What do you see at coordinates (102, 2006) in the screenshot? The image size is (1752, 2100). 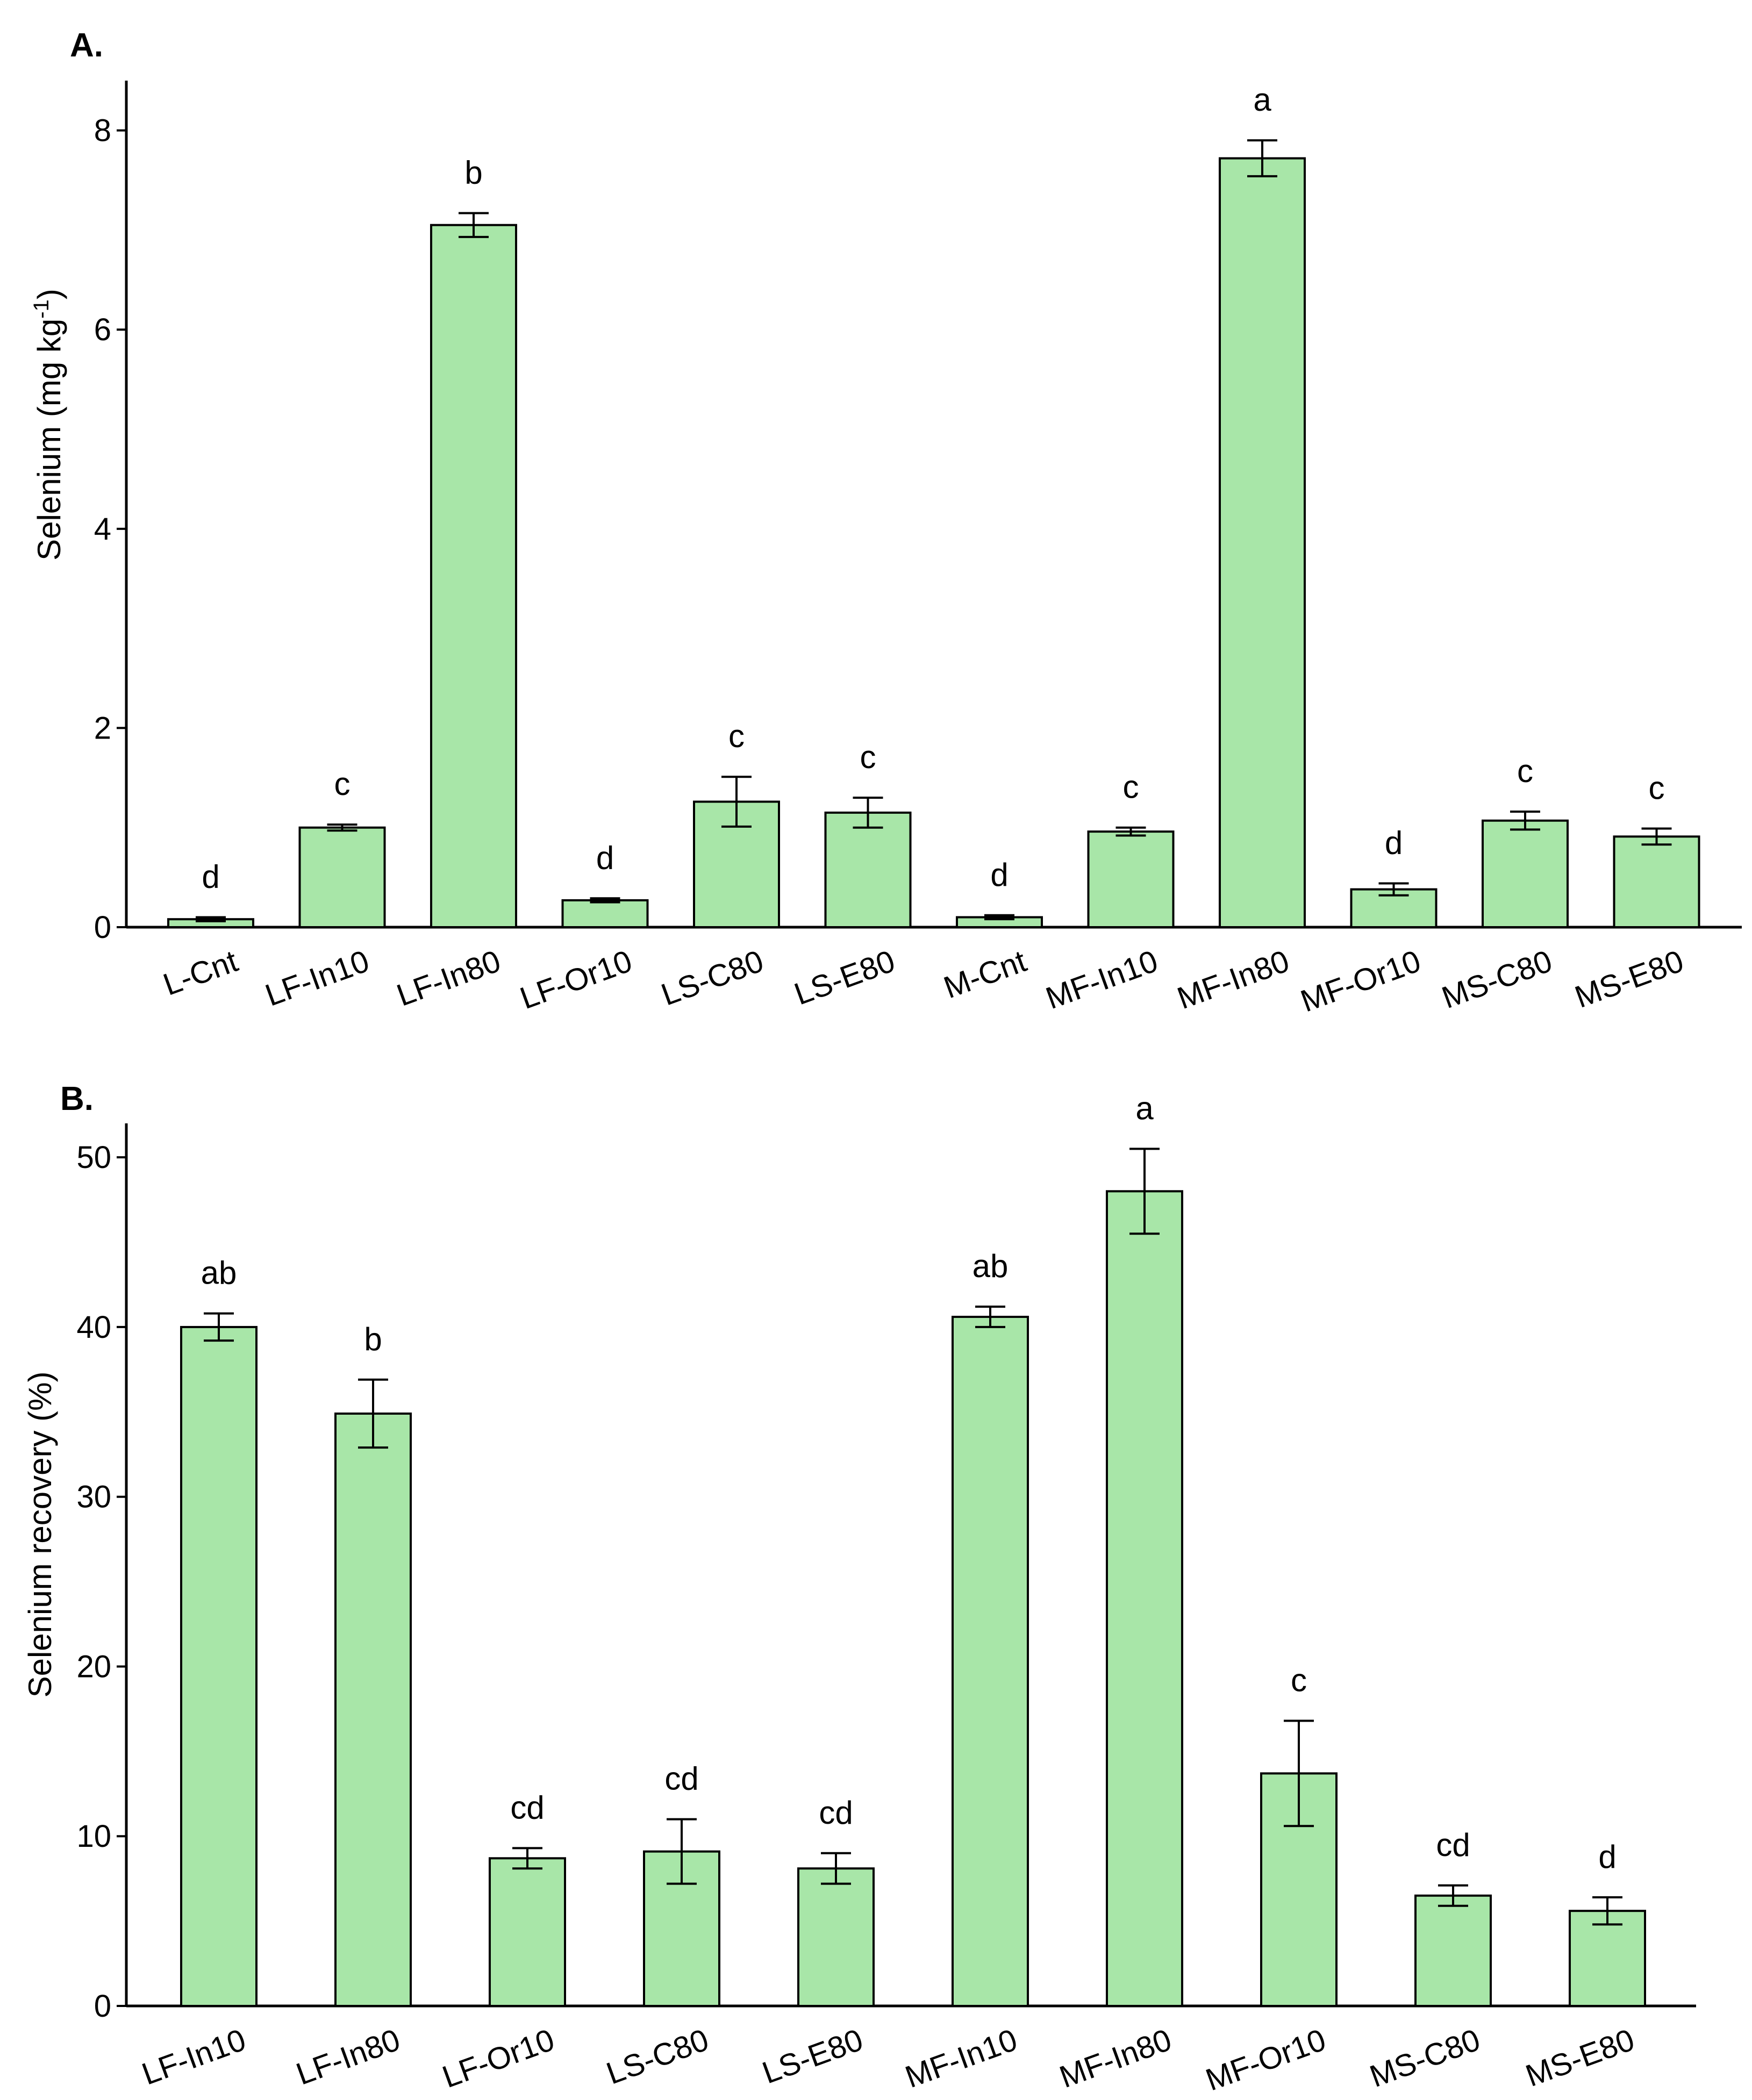 I see `panel-b-y-tick-label: 0` at bounding box center [102, 2006].